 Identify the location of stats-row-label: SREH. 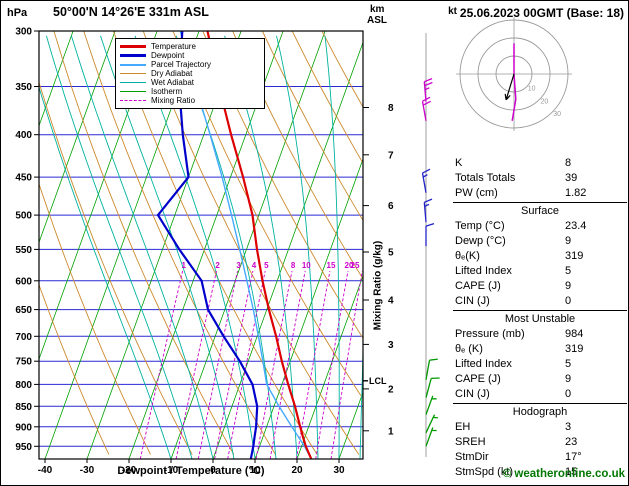
(470, 442).